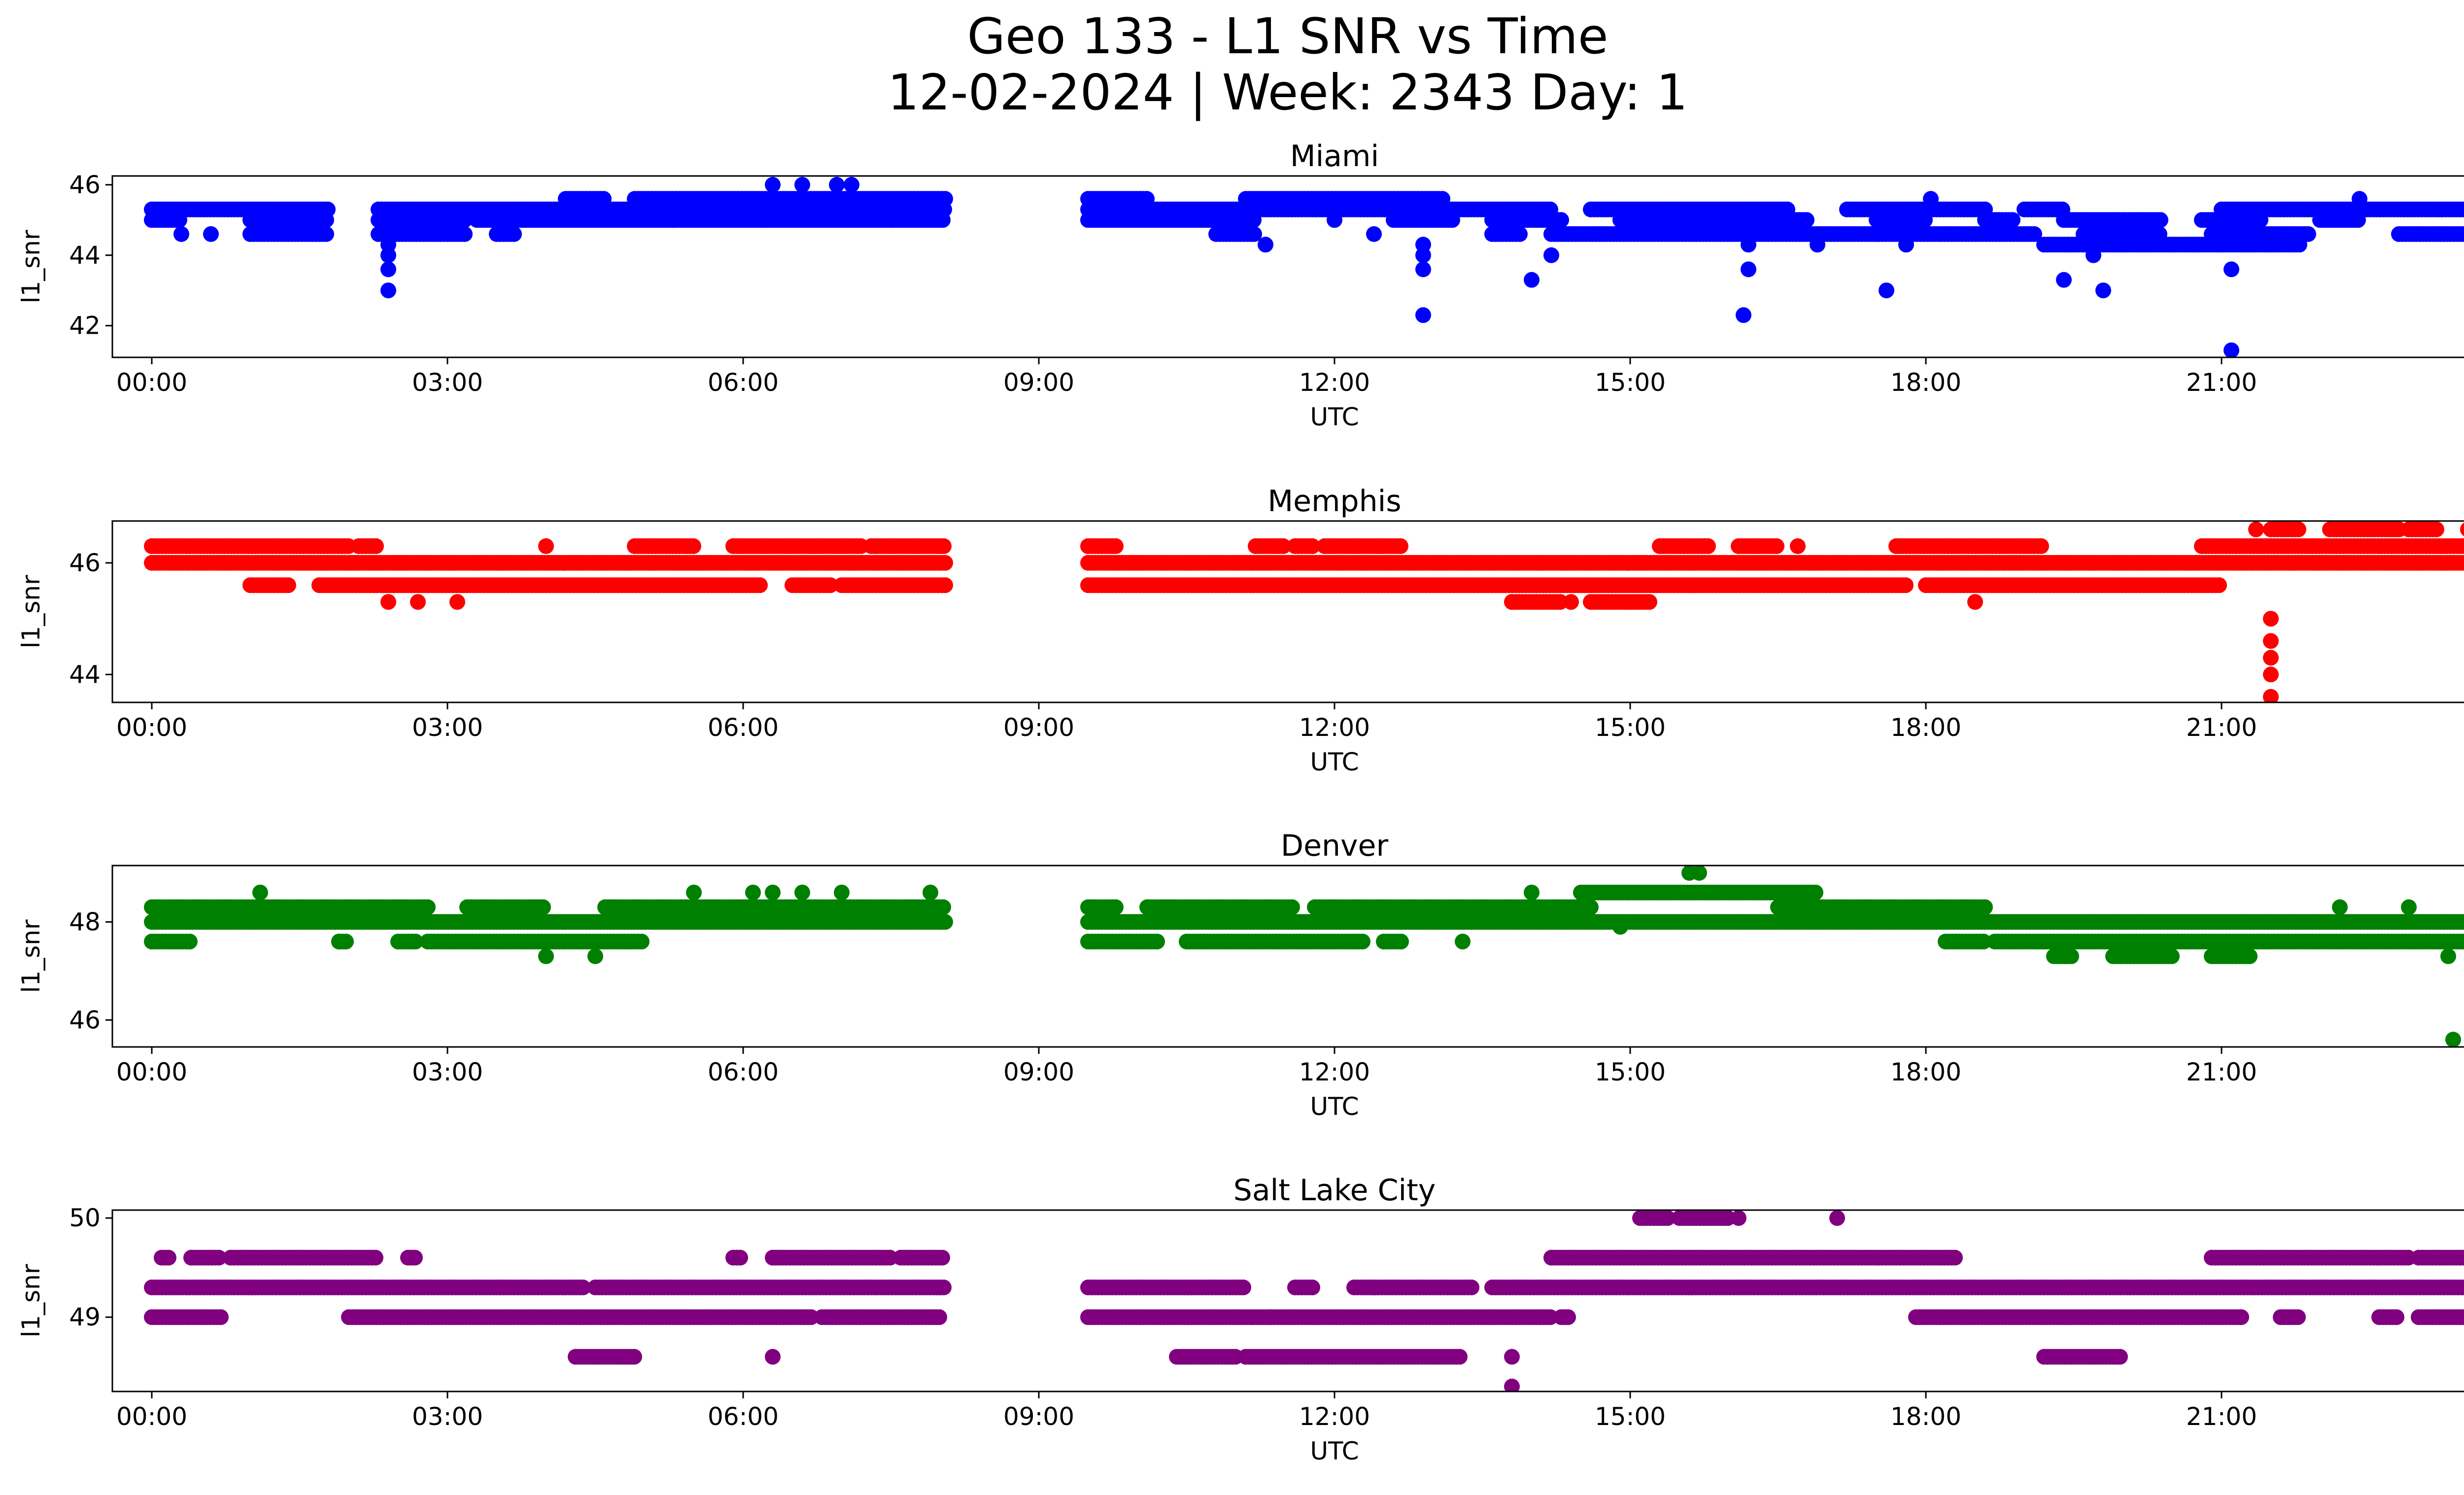 The height and width of the screenshot is (1495, 2464). I want to click on x-axis-label: UTC, so click(1334, 762).